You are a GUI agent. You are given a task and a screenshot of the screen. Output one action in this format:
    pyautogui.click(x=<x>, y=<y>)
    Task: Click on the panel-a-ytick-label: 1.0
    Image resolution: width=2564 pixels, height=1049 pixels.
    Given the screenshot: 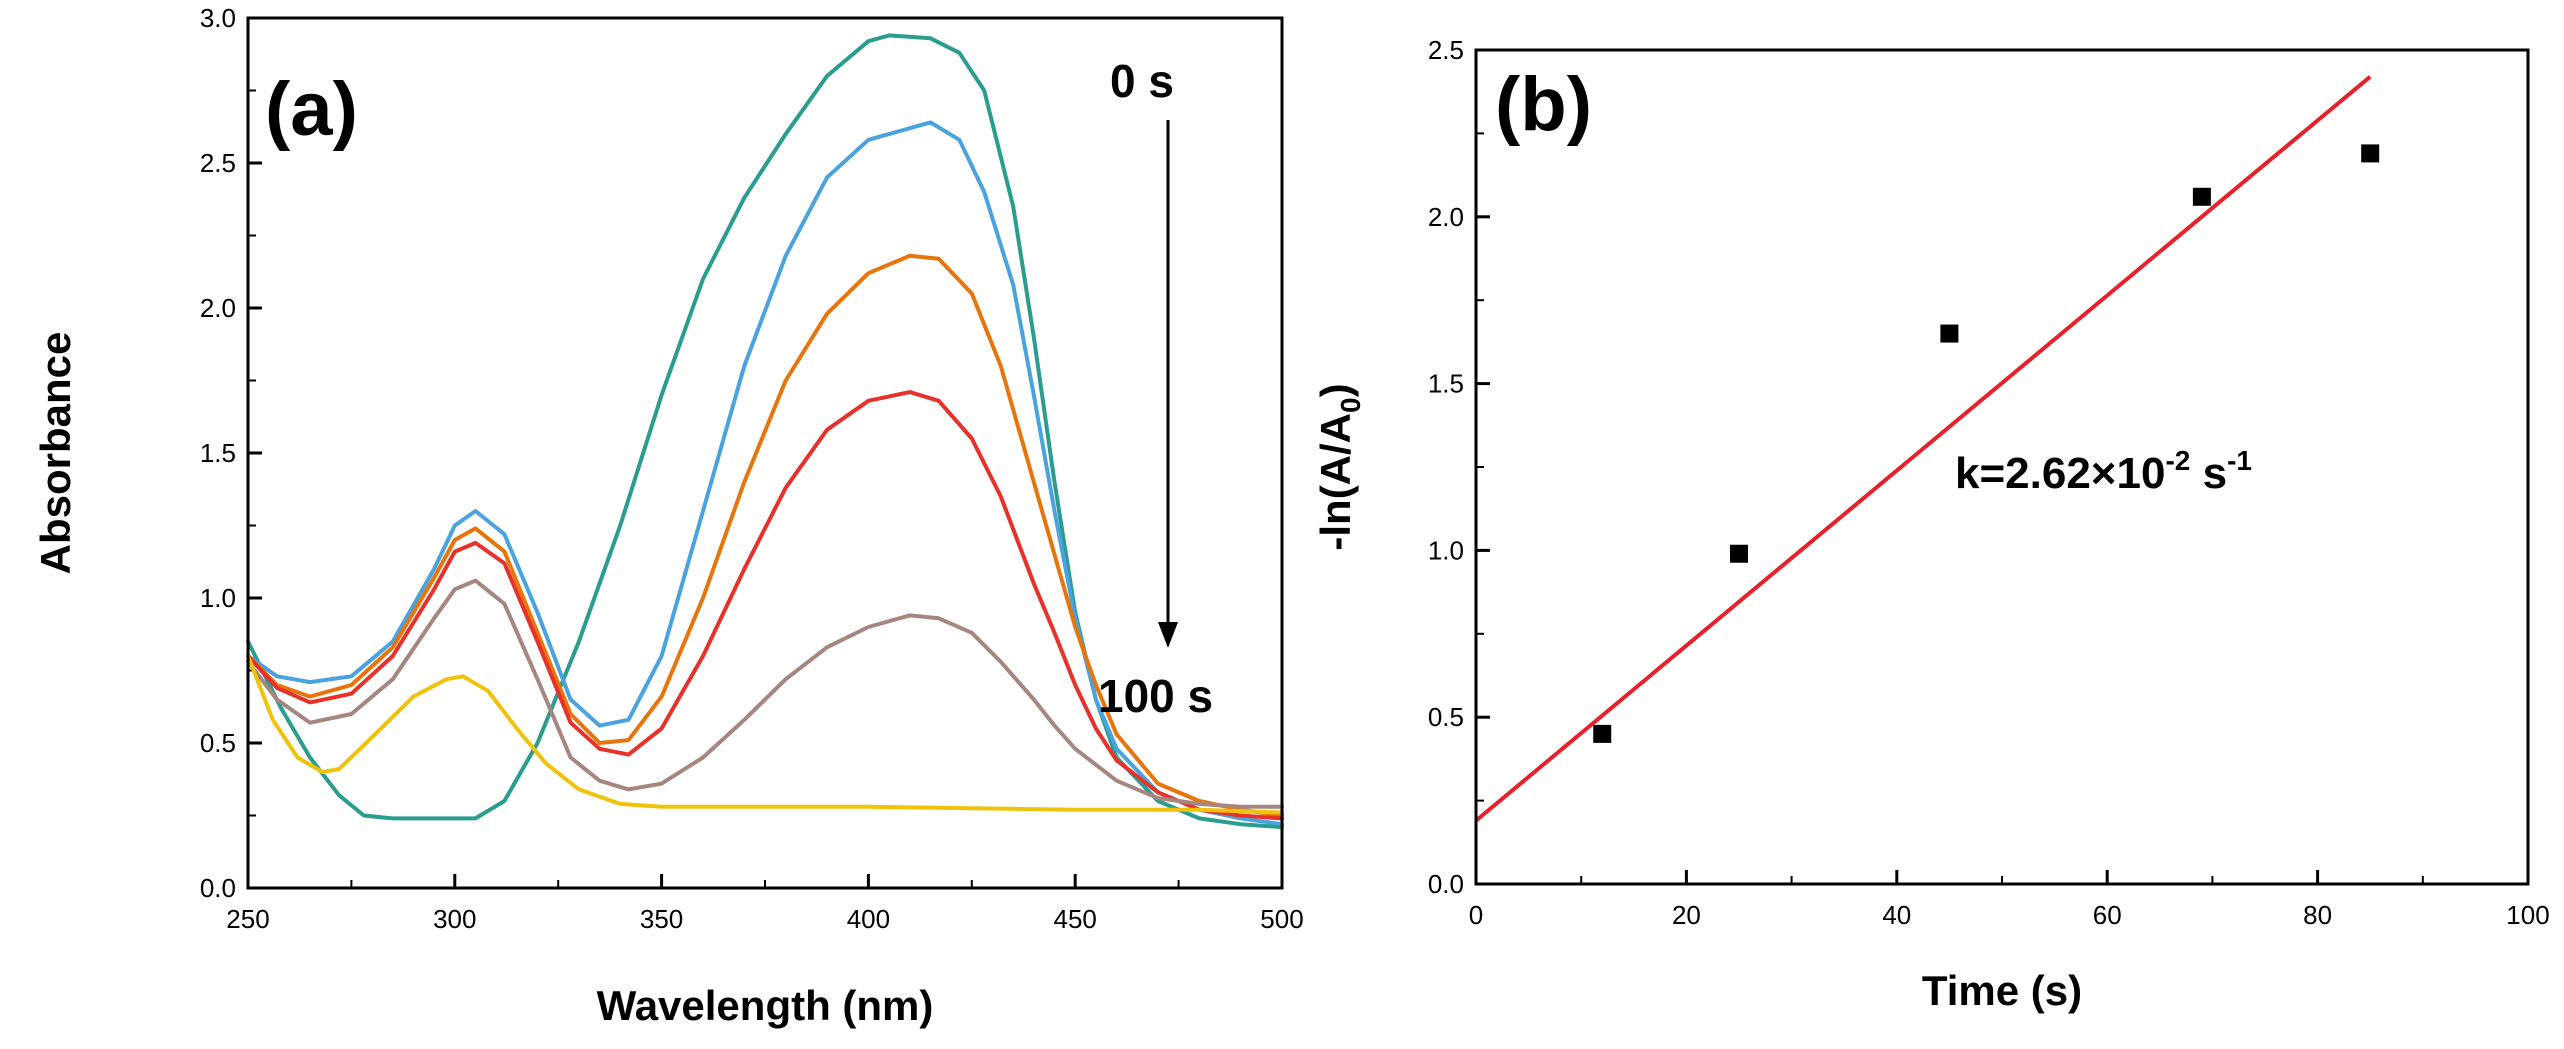 What is the action you would take?
    pyautogui.click(x=218, y=598)
    